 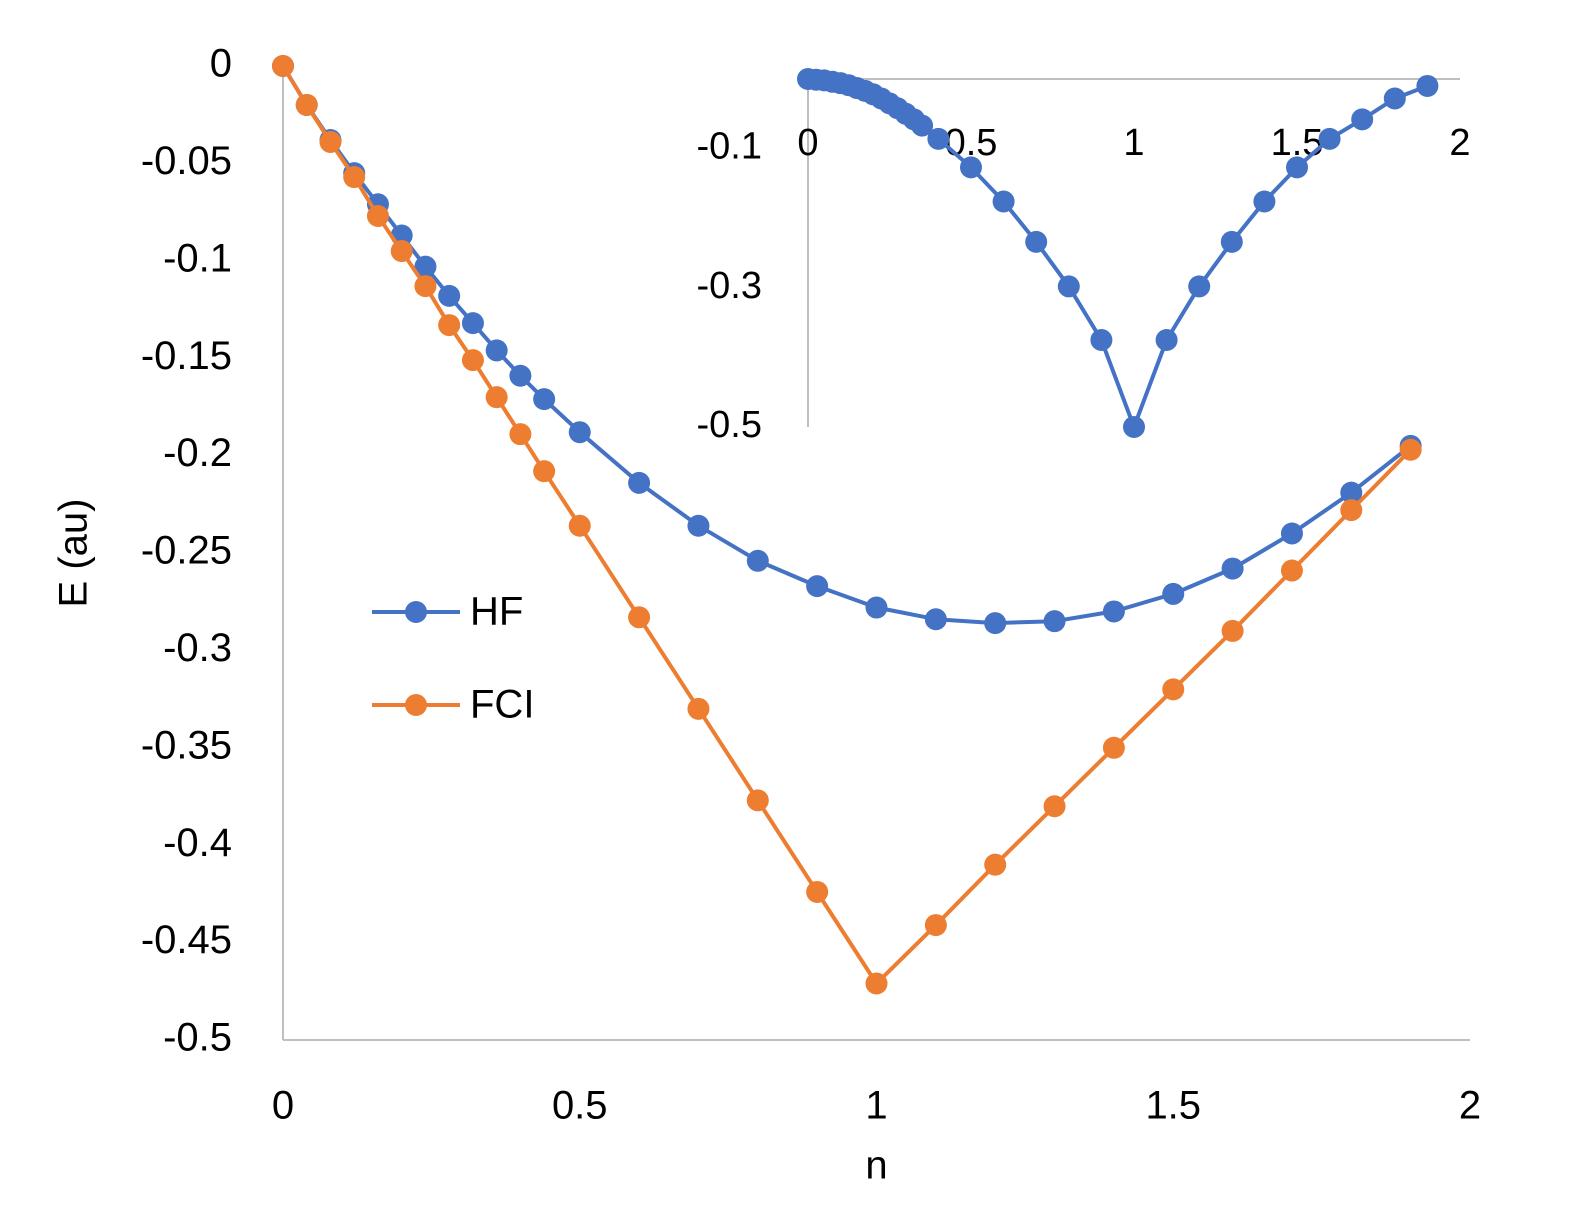 What do you see at coordinates (580, 1106) in the screenshot?
I see `x-tick-label: 0.5` at bounding box center [580, 1106].